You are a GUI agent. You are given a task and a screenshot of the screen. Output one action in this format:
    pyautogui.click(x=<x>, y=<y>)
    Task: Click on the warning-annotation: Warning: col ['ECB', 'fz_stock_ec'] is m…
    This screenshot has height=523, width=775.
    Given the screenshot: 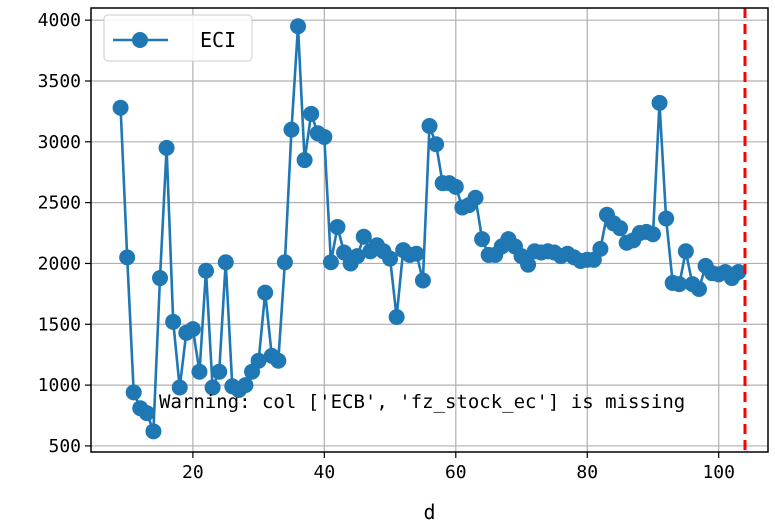 What is the action you would take?
    pyautogui.click(x=422, y=402)
    